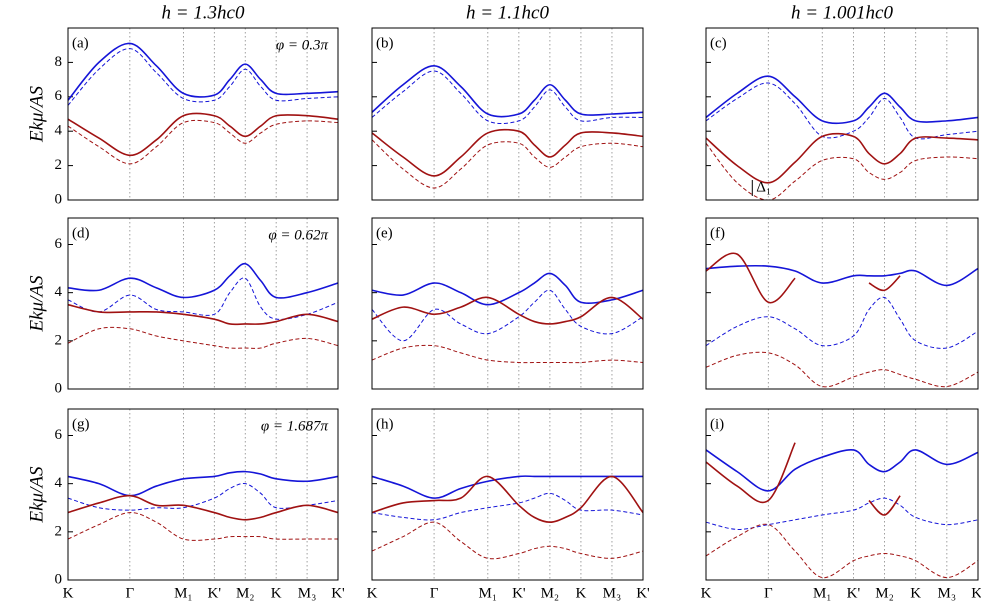 The width and height of the screenshot is (981, 609). I want to click on panel-label: (i), so click(717, 424).